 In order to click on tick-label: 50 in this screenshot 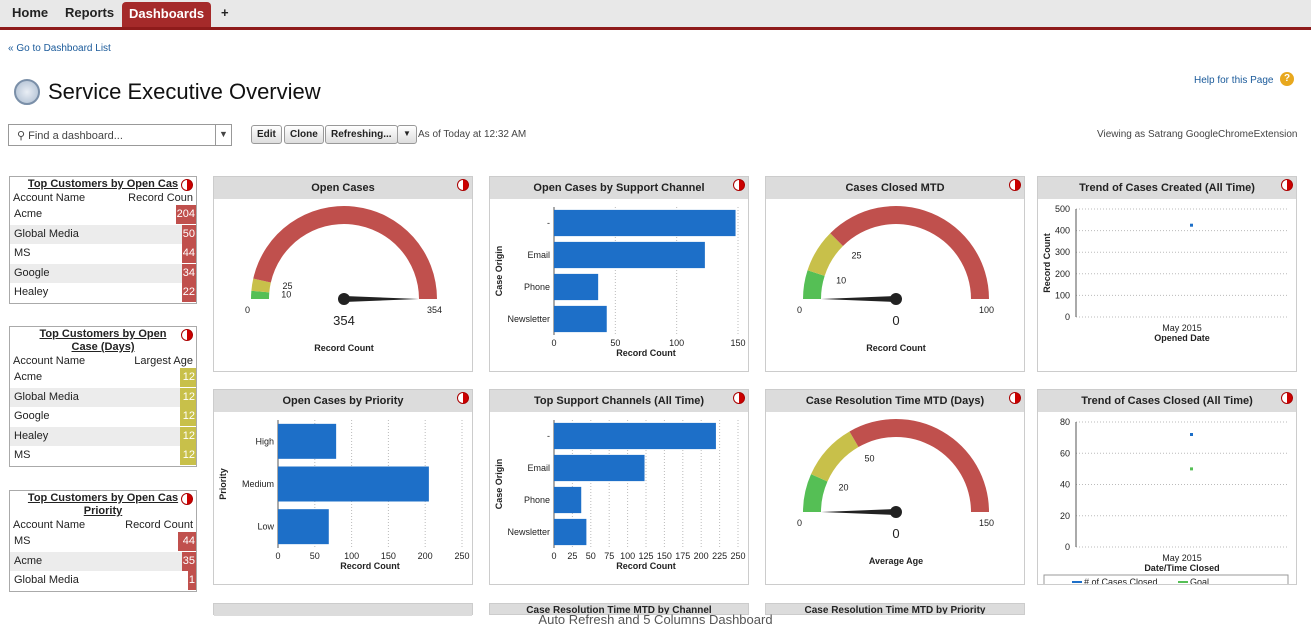, I will do `click(591, 556)`.